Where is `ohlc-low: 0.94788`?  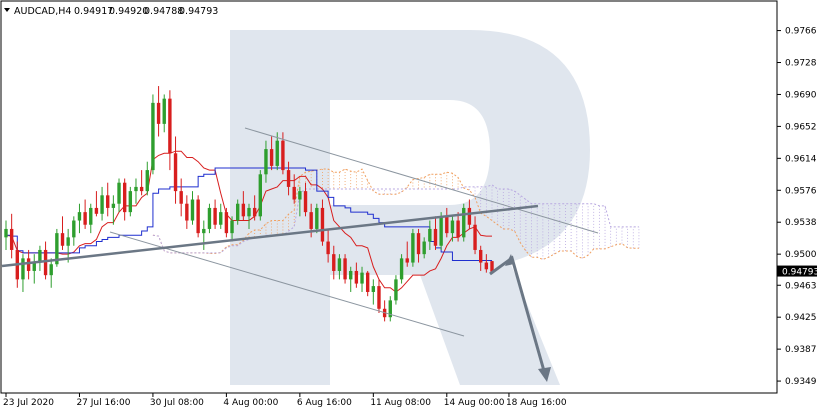 ohlc-low: 0.94788 is located at coordinates (163, 11).